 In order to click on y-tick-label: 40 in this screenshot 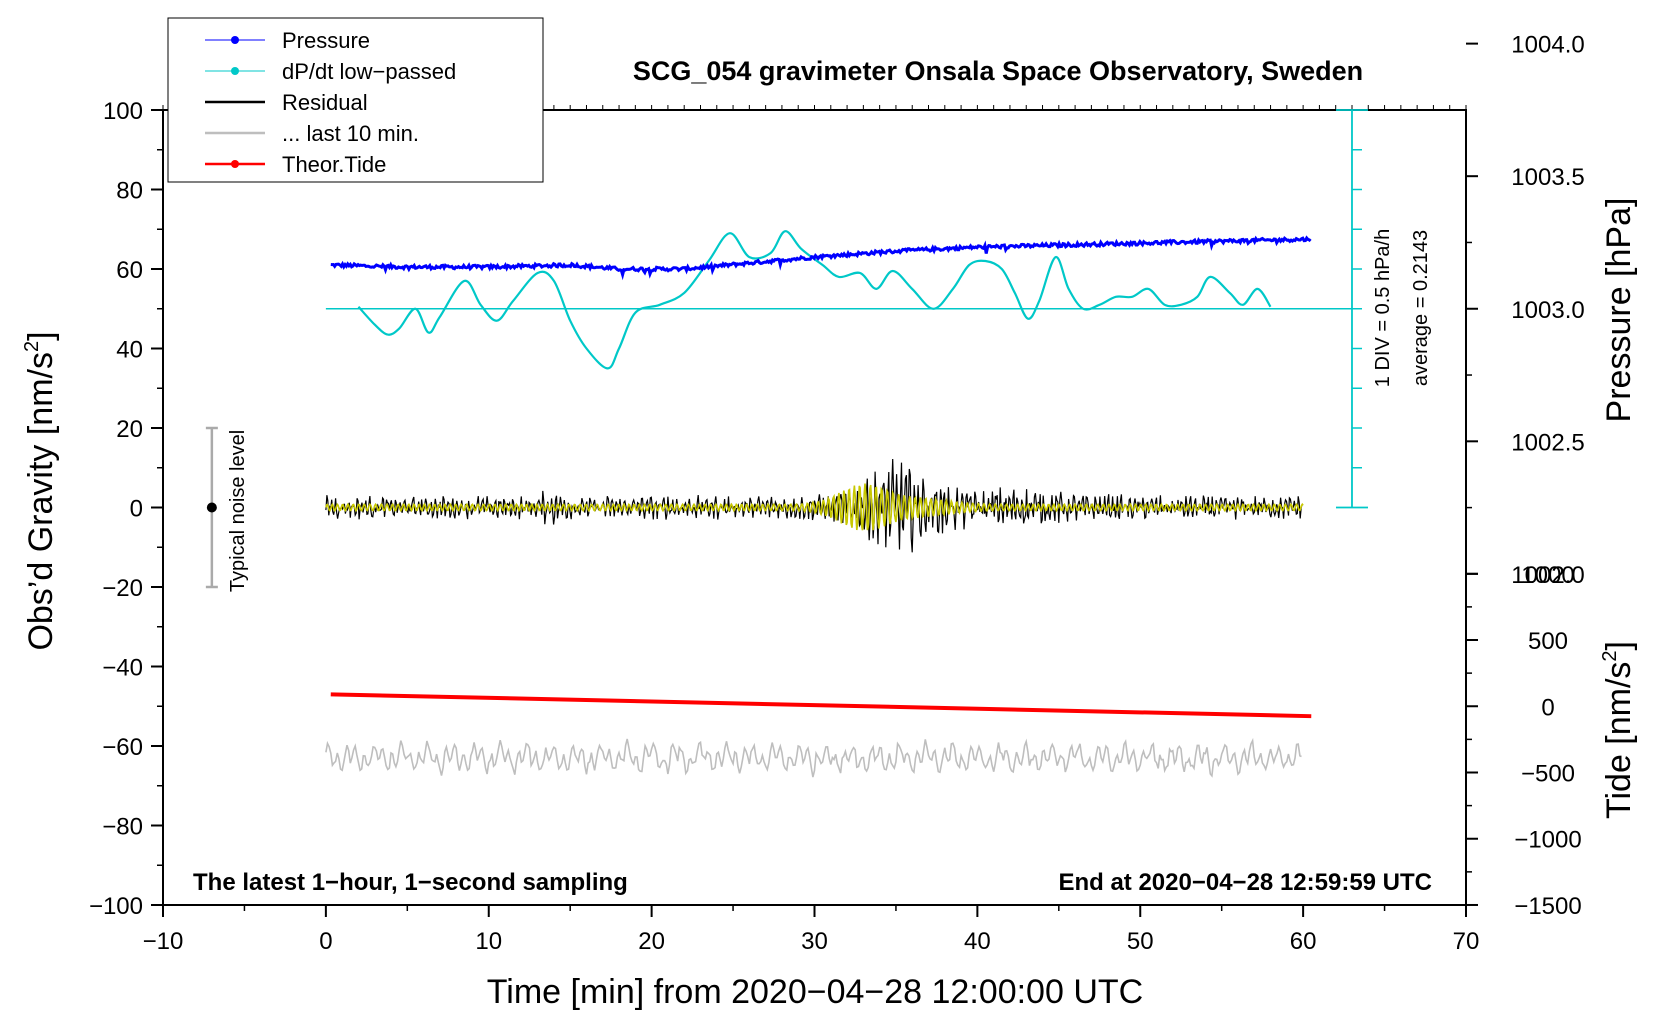, I will do `click(129, 350)`.